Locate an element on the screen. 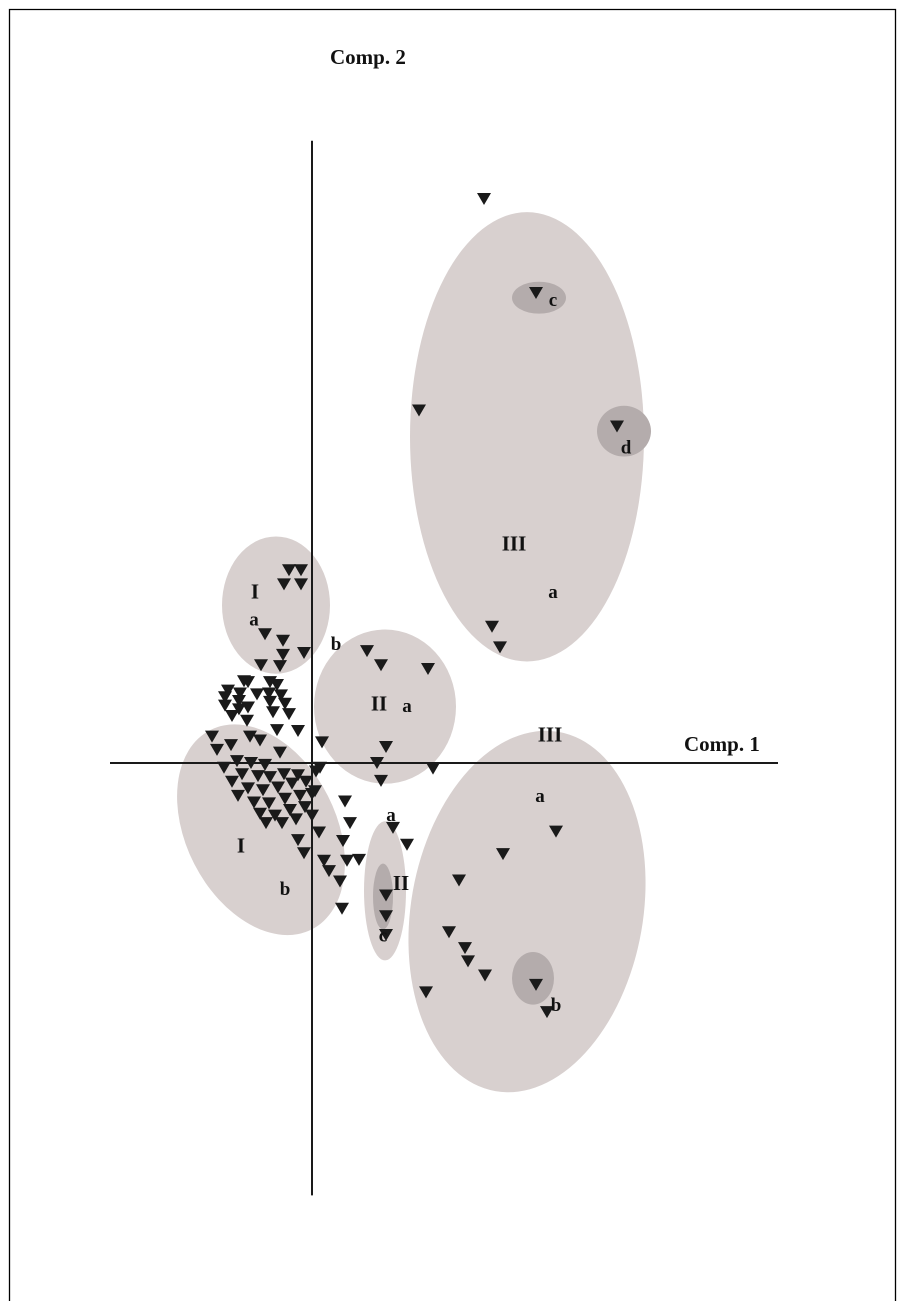 This screenshot has height=1301, width=905. group-label-1: a is located at coordinates (254, 619).